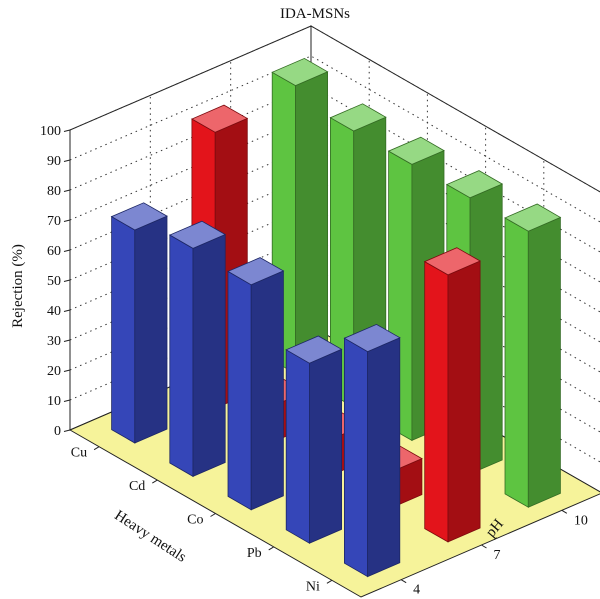  I want to click on x-axis-label: Heavy metals, so click(150, 537).